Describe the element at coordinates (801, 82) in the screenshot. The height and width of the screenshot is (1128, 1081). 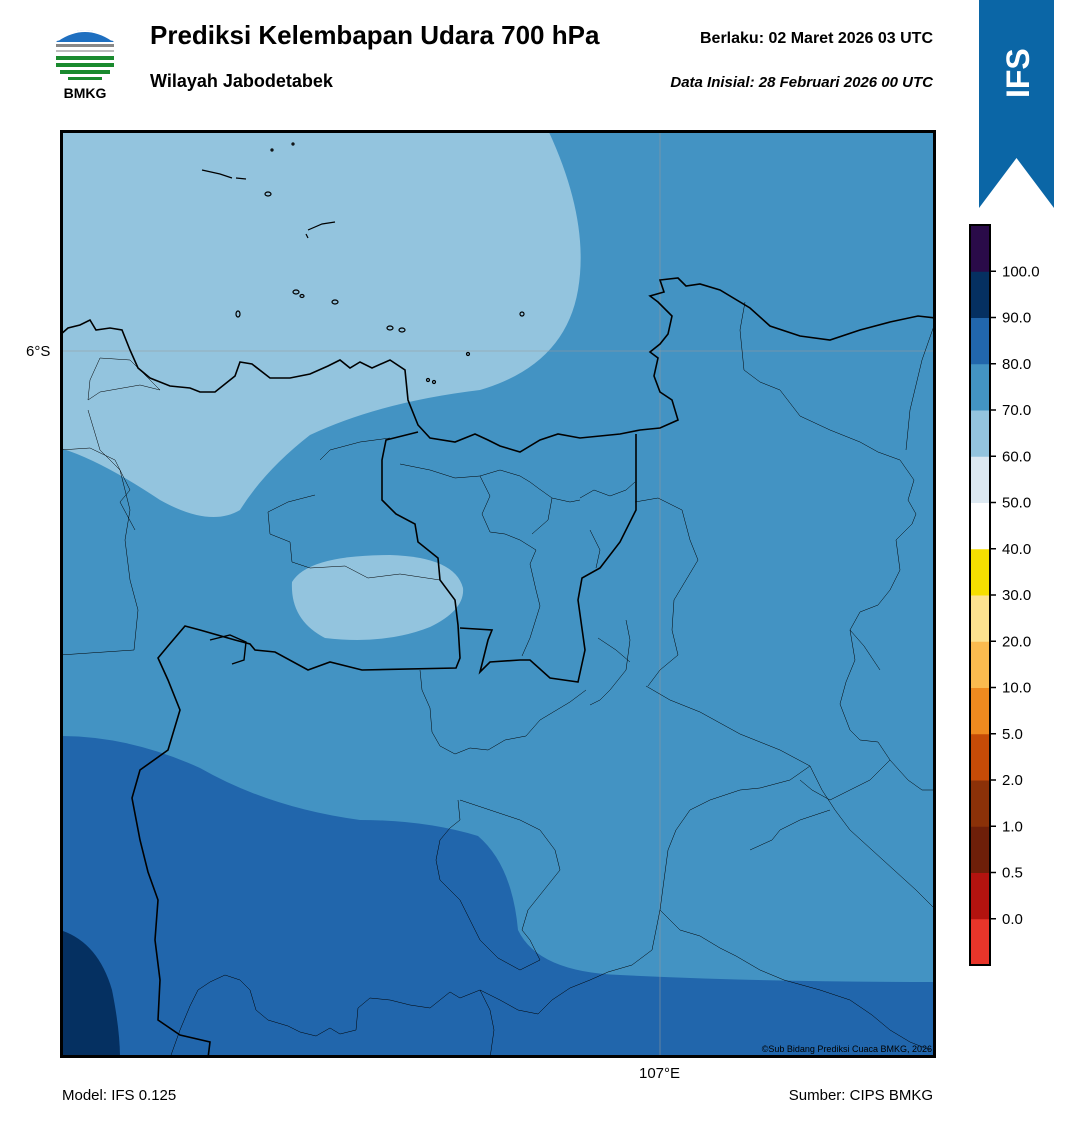
I see `init-time: Data Inisial: 28 Februari 2026 00 UTC` at that location.